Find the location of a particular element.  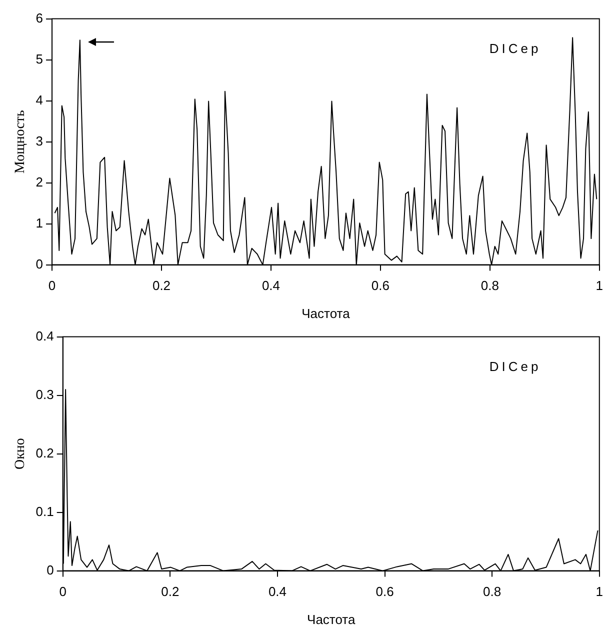

y-tick-label: 0.2 is located at coordinates (45, 452).